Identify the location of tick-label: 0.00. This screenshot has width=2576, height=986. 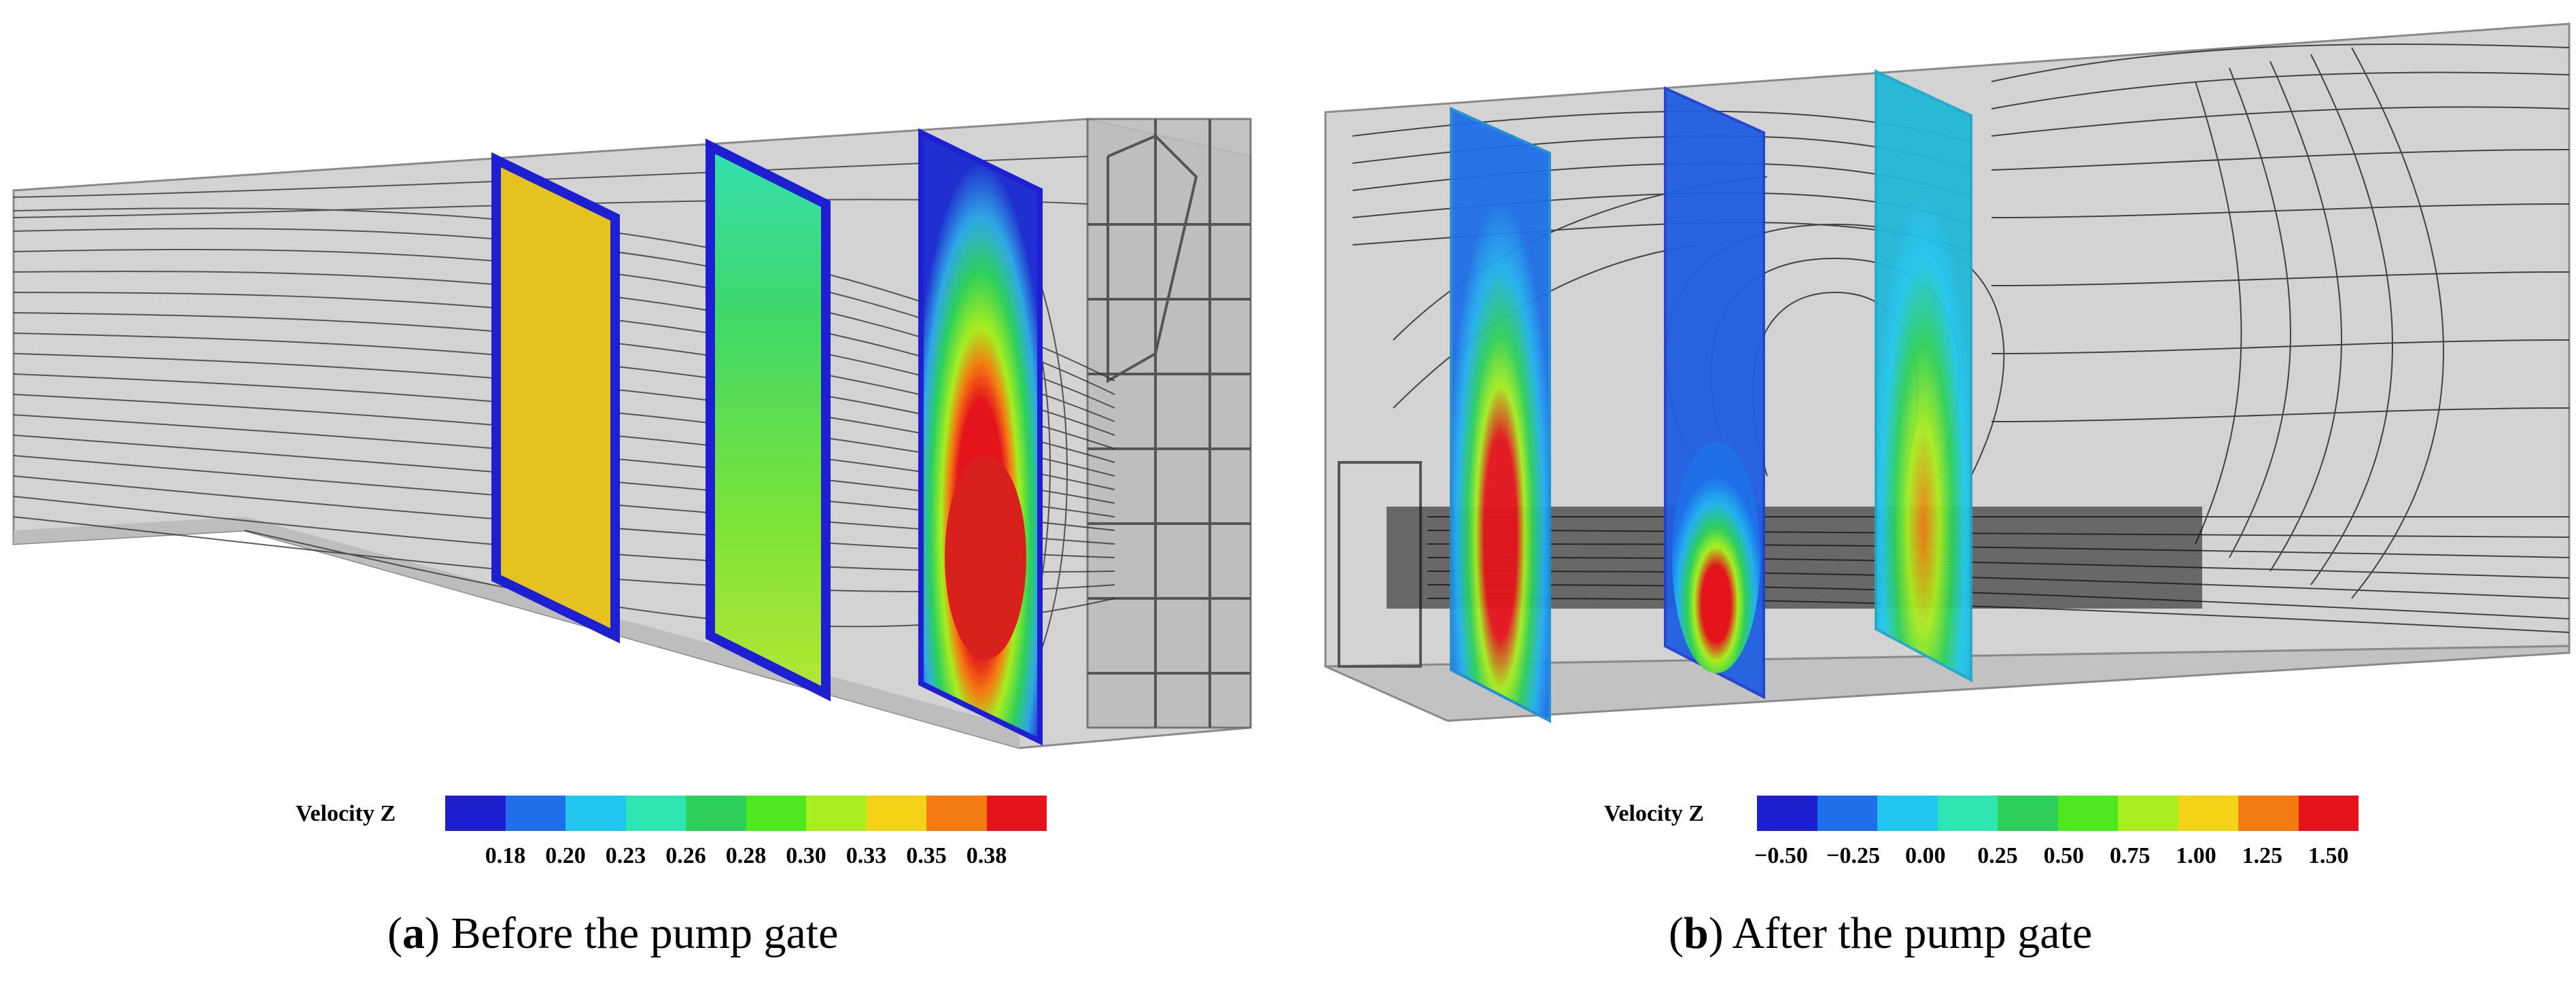
(1925, 856).